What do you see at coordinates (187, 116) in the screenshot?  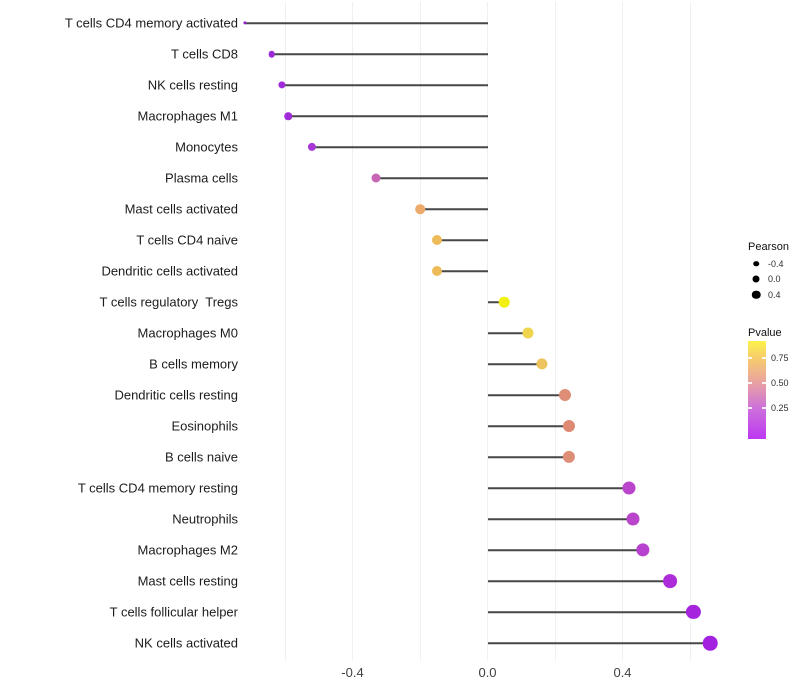 I see `y-axis-label: Macrophages M1` at bounding box center [187, 116].